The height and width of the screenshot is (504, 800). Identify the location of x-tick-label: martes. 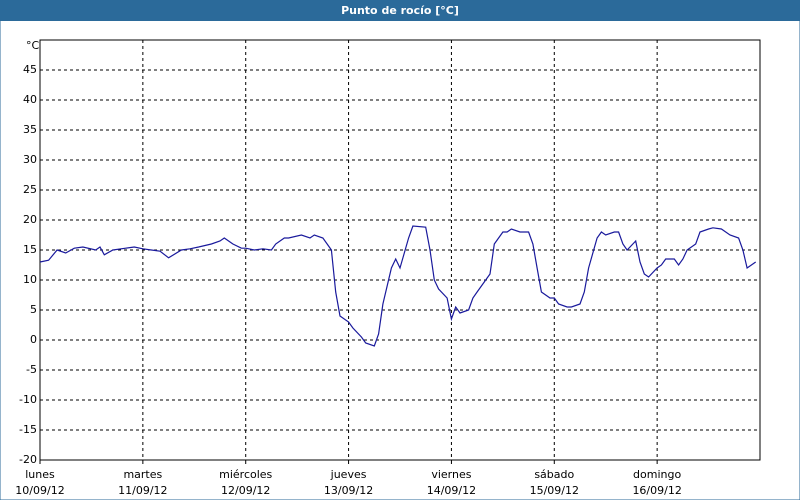
(142, 474).